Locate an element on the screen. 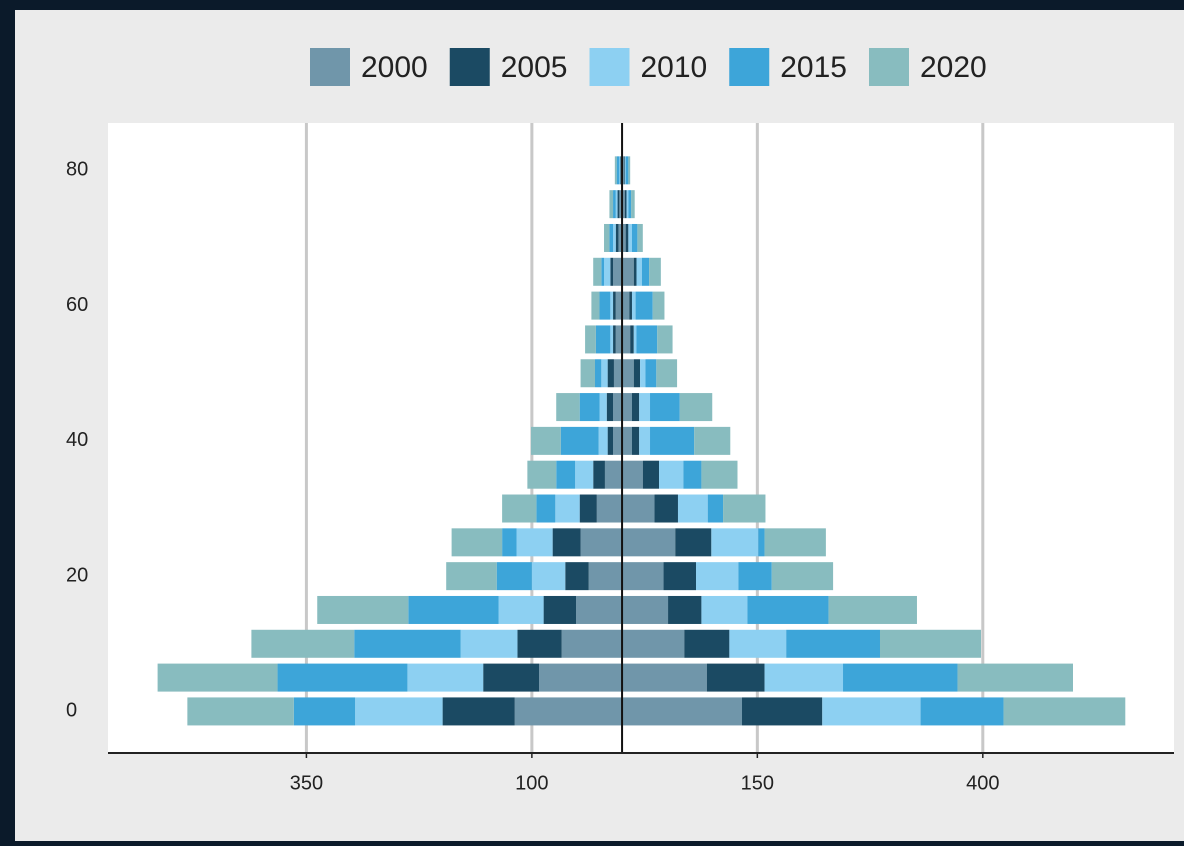  x-tick-label: 350 is located at coordinates (306, 783).